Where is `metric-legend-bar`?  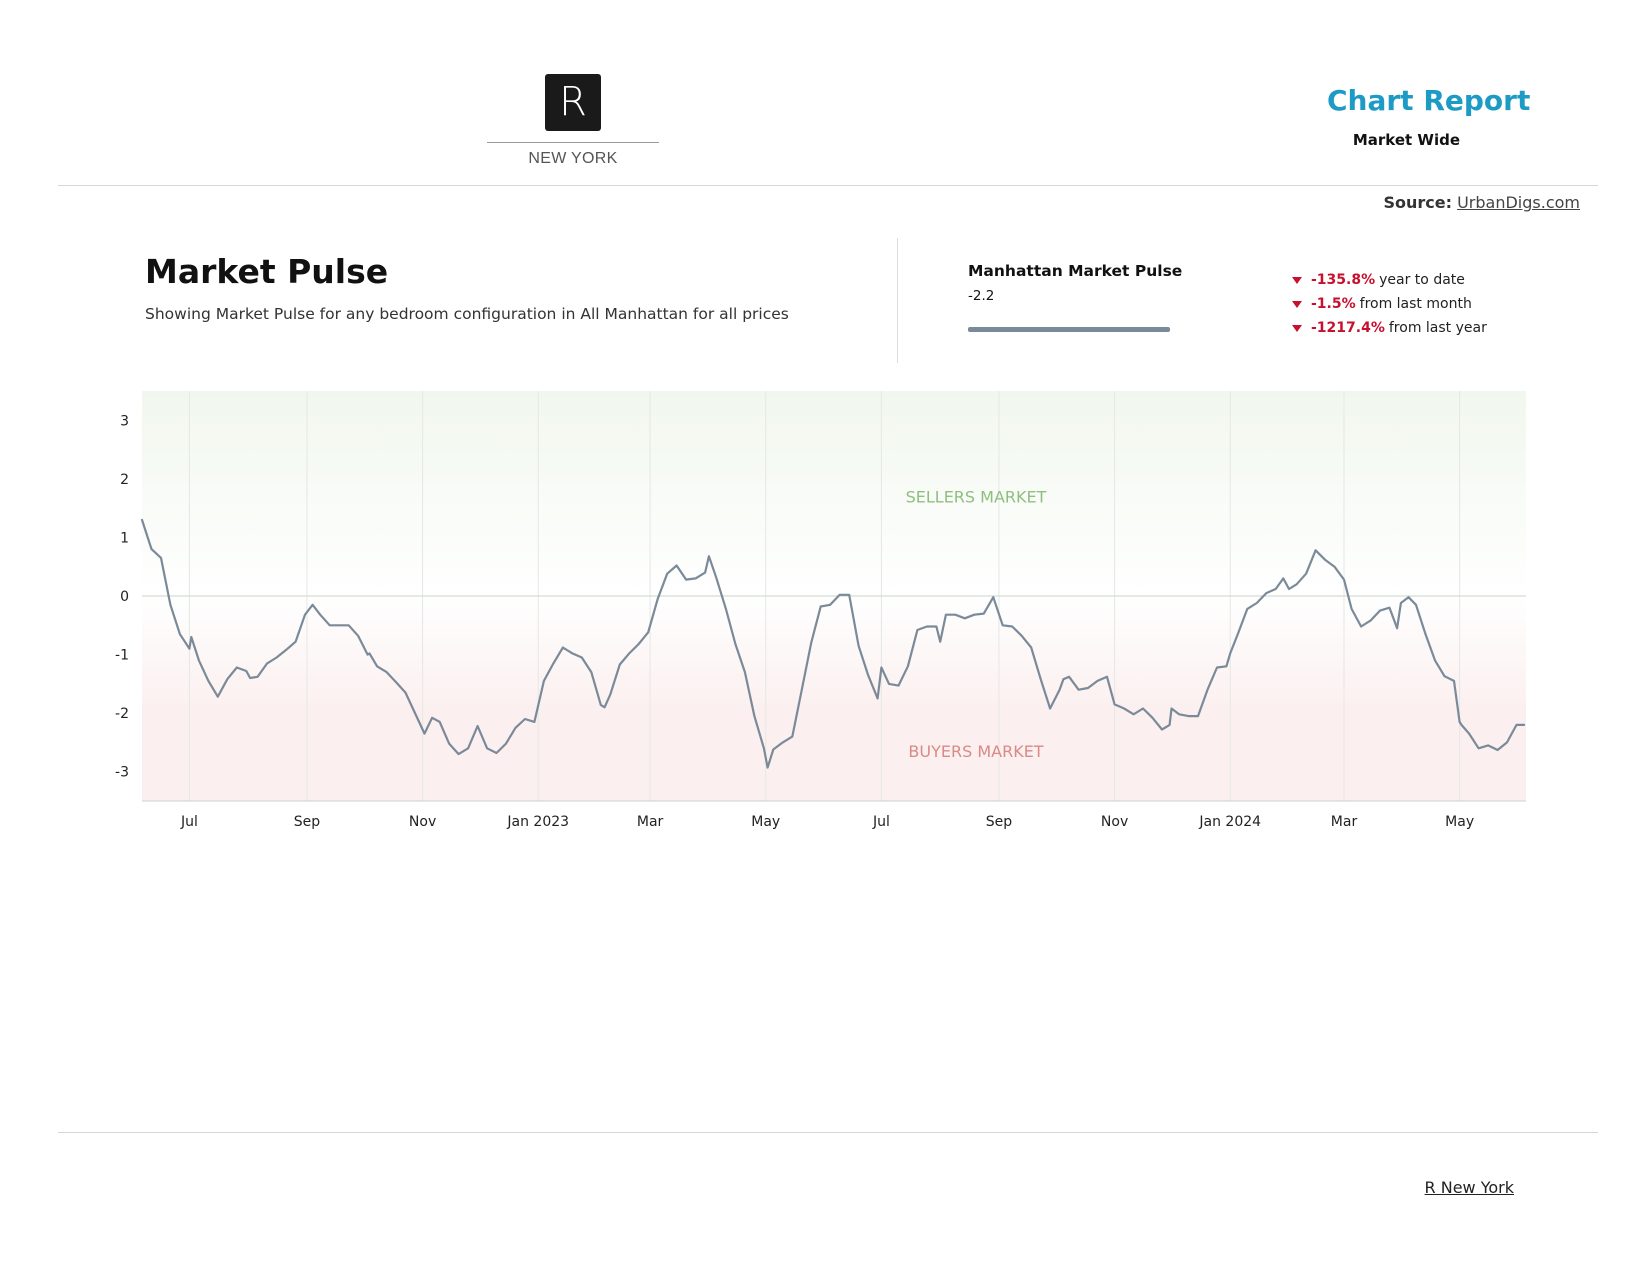
metric-legend-bar is located at coordinates (1069, 329).